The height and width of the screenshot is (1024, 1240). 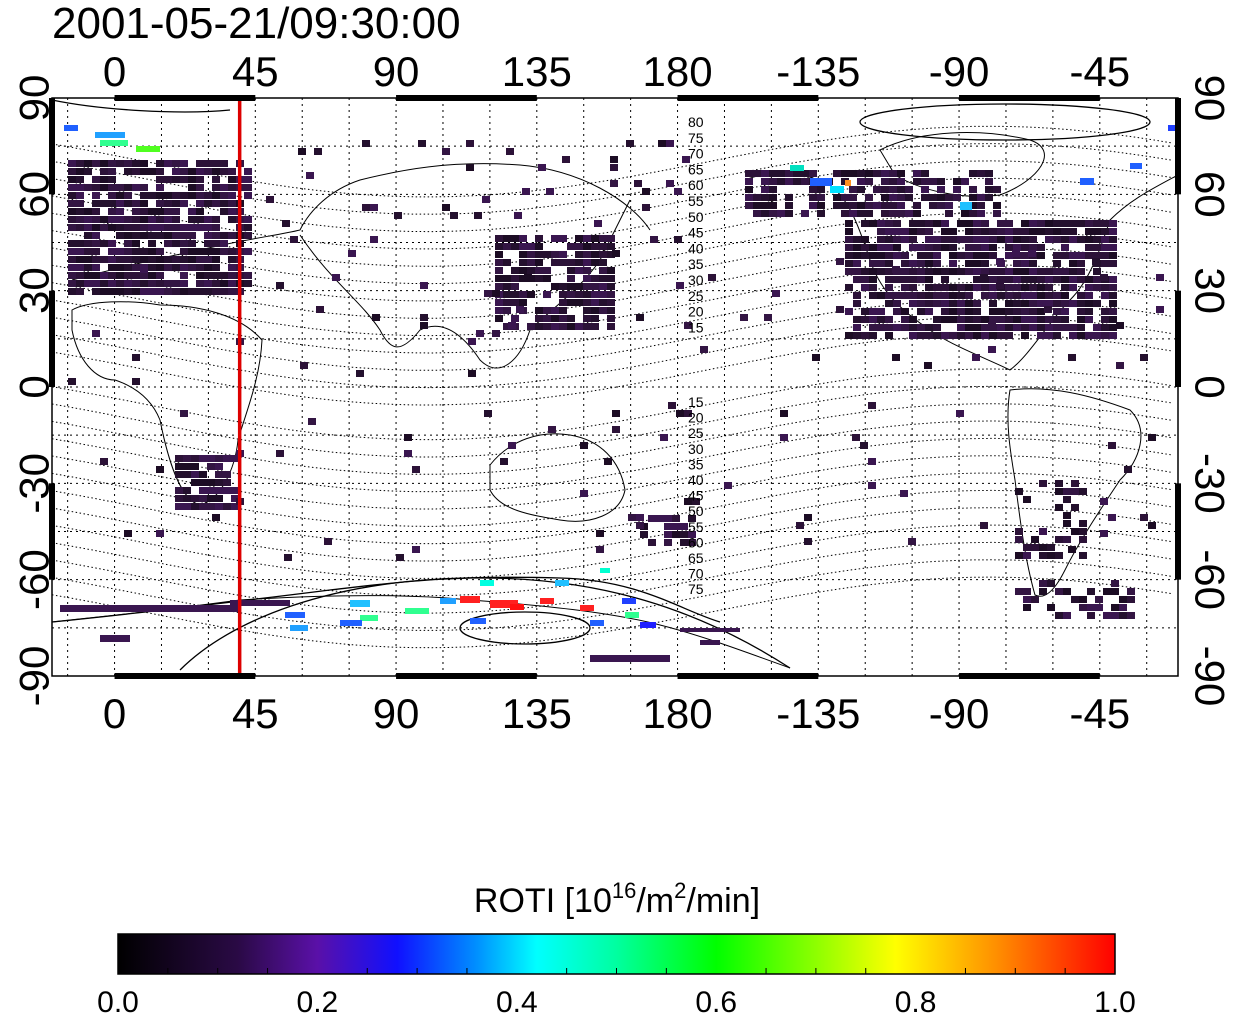 What do you see at coordinates (616, 993) in the screenshot?
I see `colorbar-ticks: 0.0 0.2 0.4 0.6 0.8 1.0` at bounding box center [616, 993].